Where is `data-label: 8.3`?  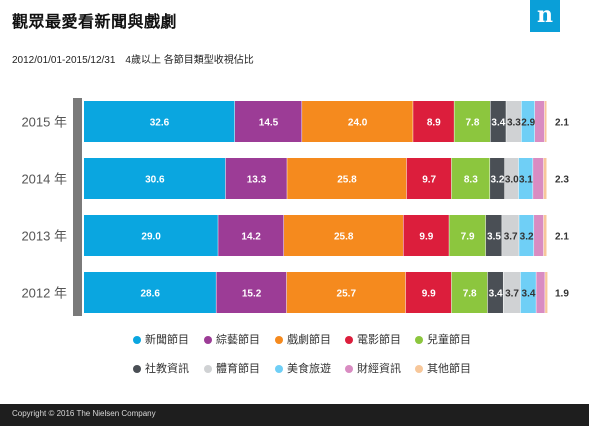
data-label: 8.3 is located at coordinates (471, 180).